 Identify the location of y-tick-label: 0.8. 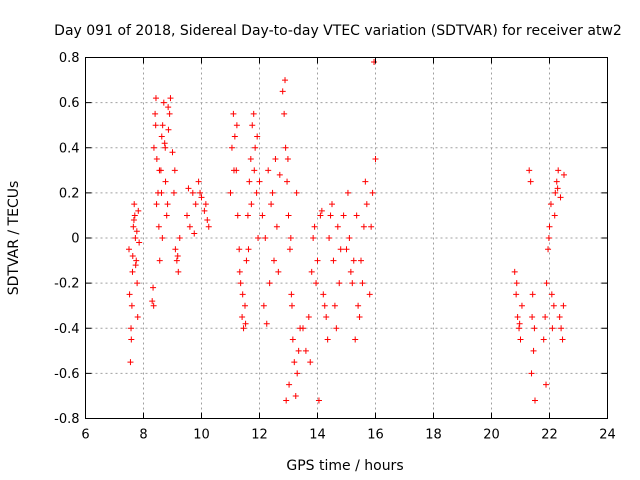
(69, 58).